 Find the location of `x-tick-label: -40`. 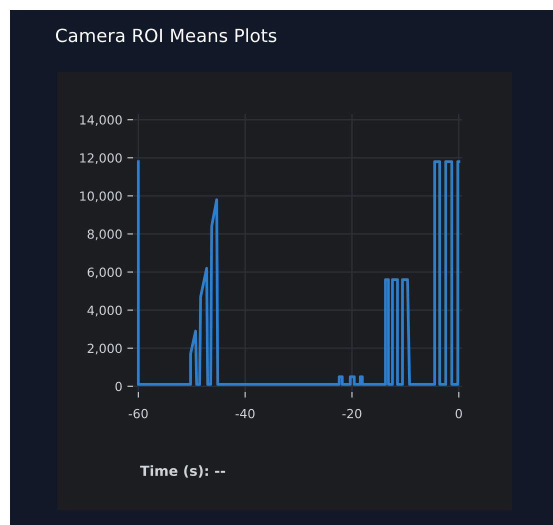

x-tick-label: -40 is located at coordinates (245, 413).